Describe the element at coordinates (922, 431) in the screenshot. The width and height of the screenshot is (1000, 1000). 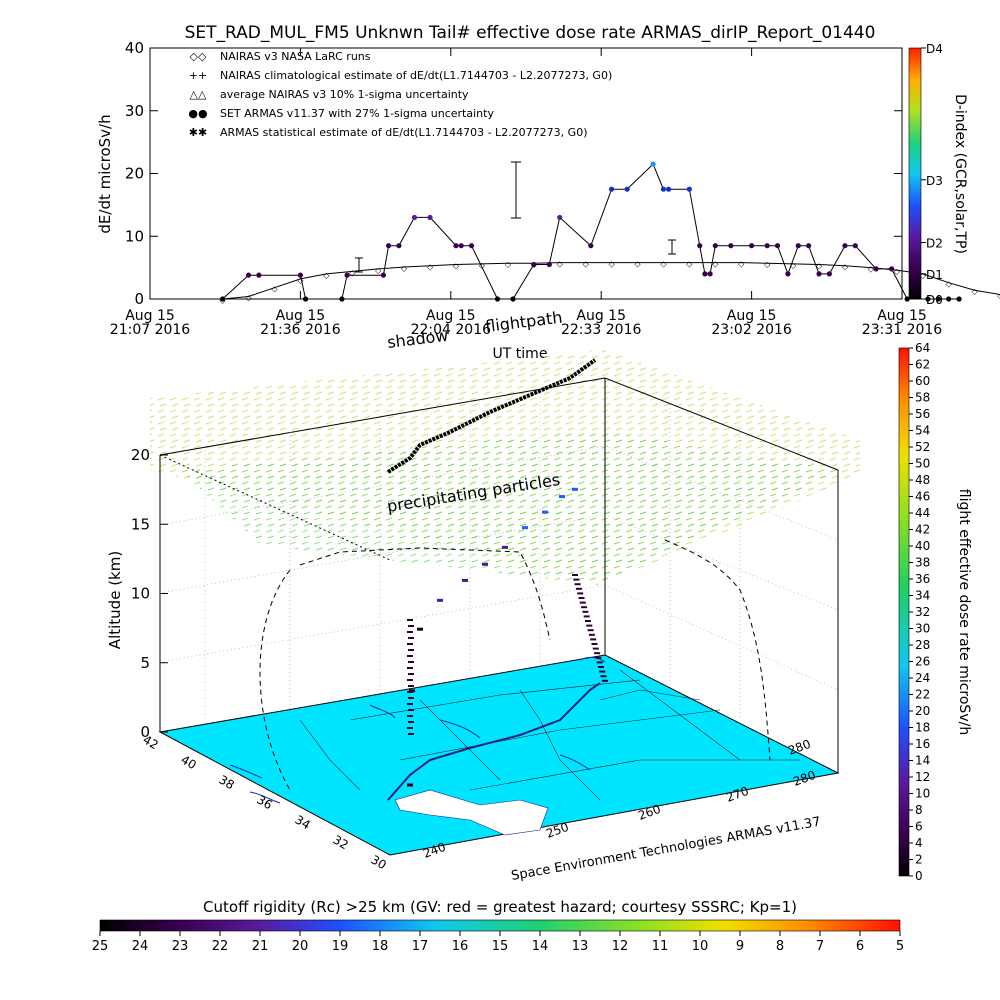
I see `dose-tick-label: 54` at that location.